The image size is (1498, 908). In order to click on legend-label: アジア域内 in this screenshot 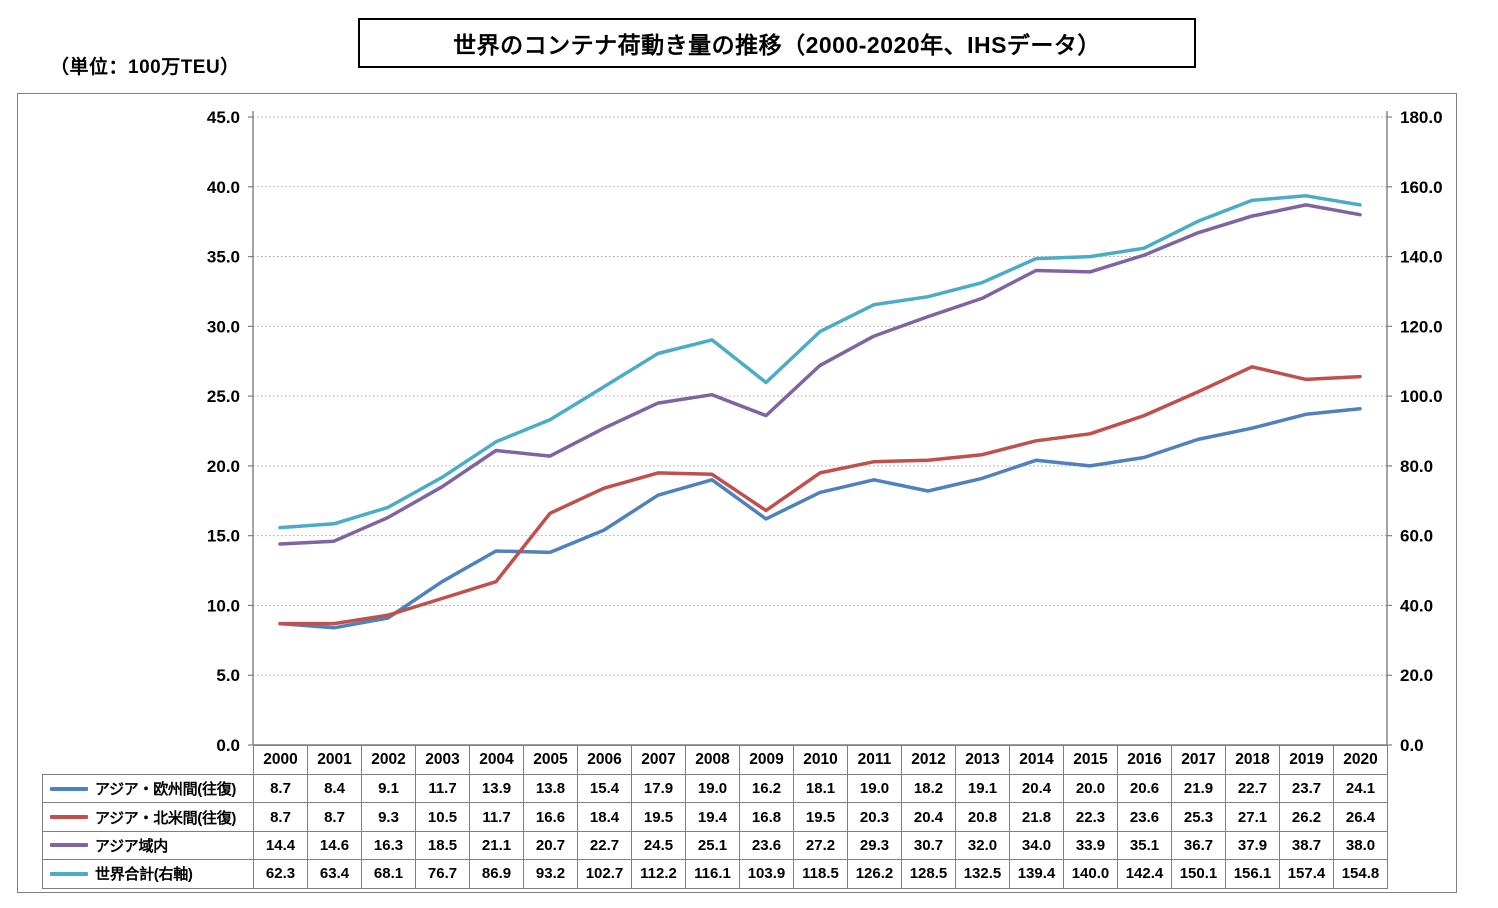, I will do `click(131, 846)`.